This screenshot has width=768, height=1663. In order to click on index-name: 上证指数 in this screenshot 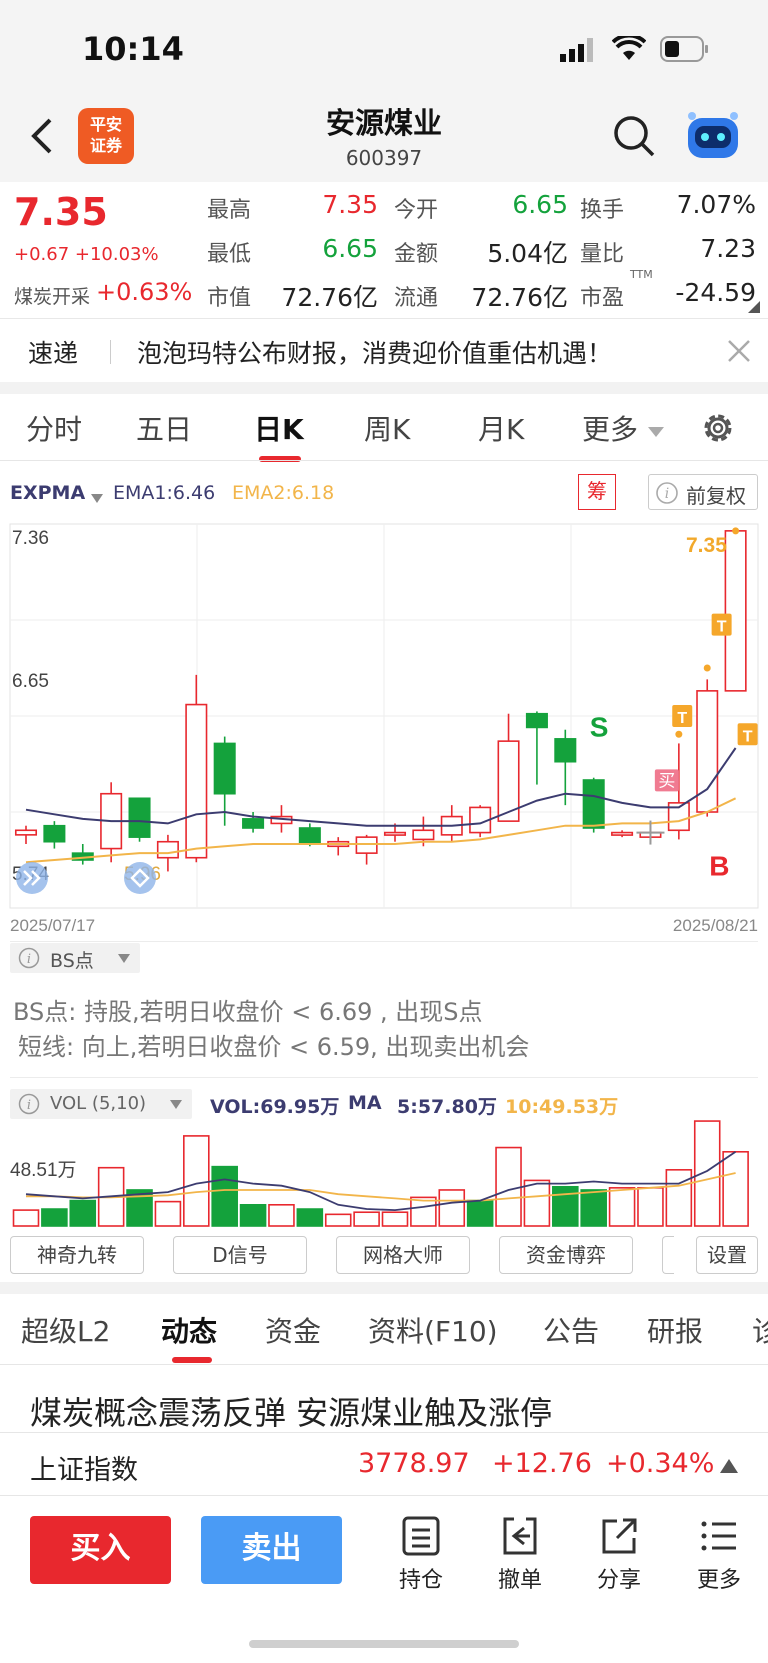, I will do `click(84, 1470)`.